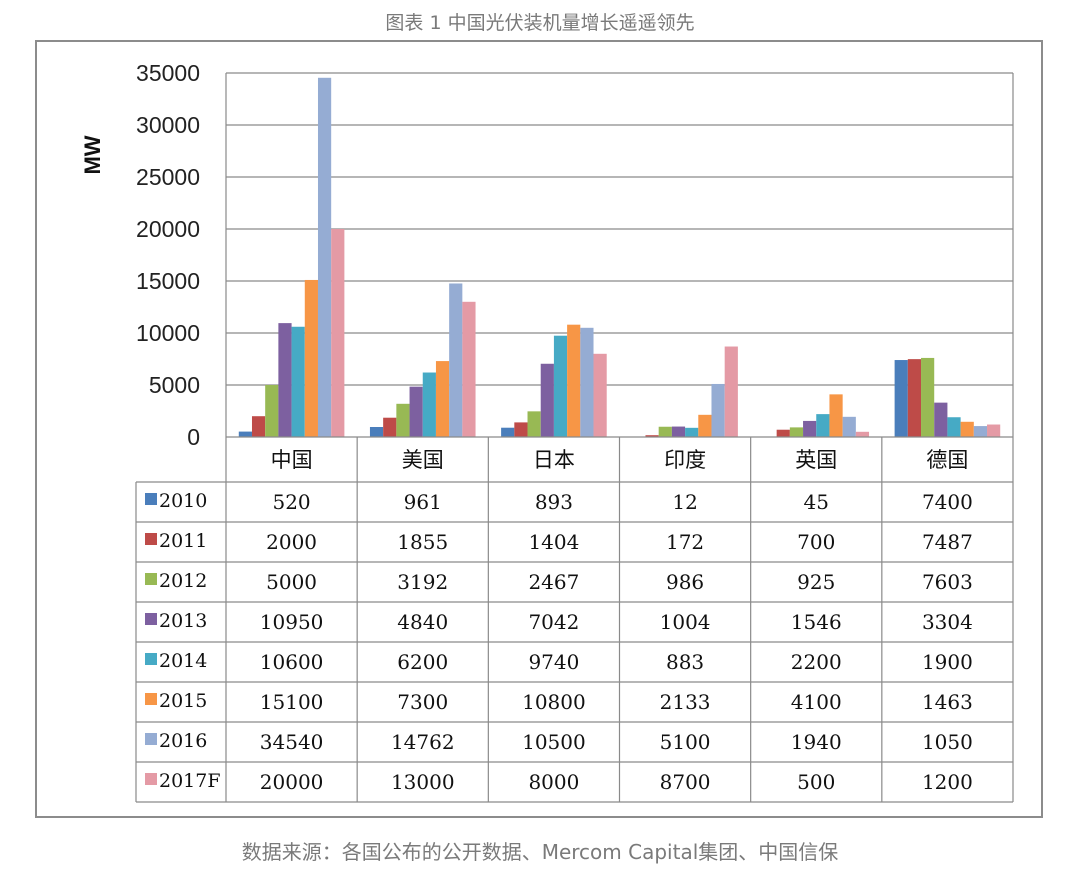 This screenshot has height=872, width=1080. Describe the element at coordinates (183, 581) in the screenshot. I see `legend-series-name: 2012` at that location.